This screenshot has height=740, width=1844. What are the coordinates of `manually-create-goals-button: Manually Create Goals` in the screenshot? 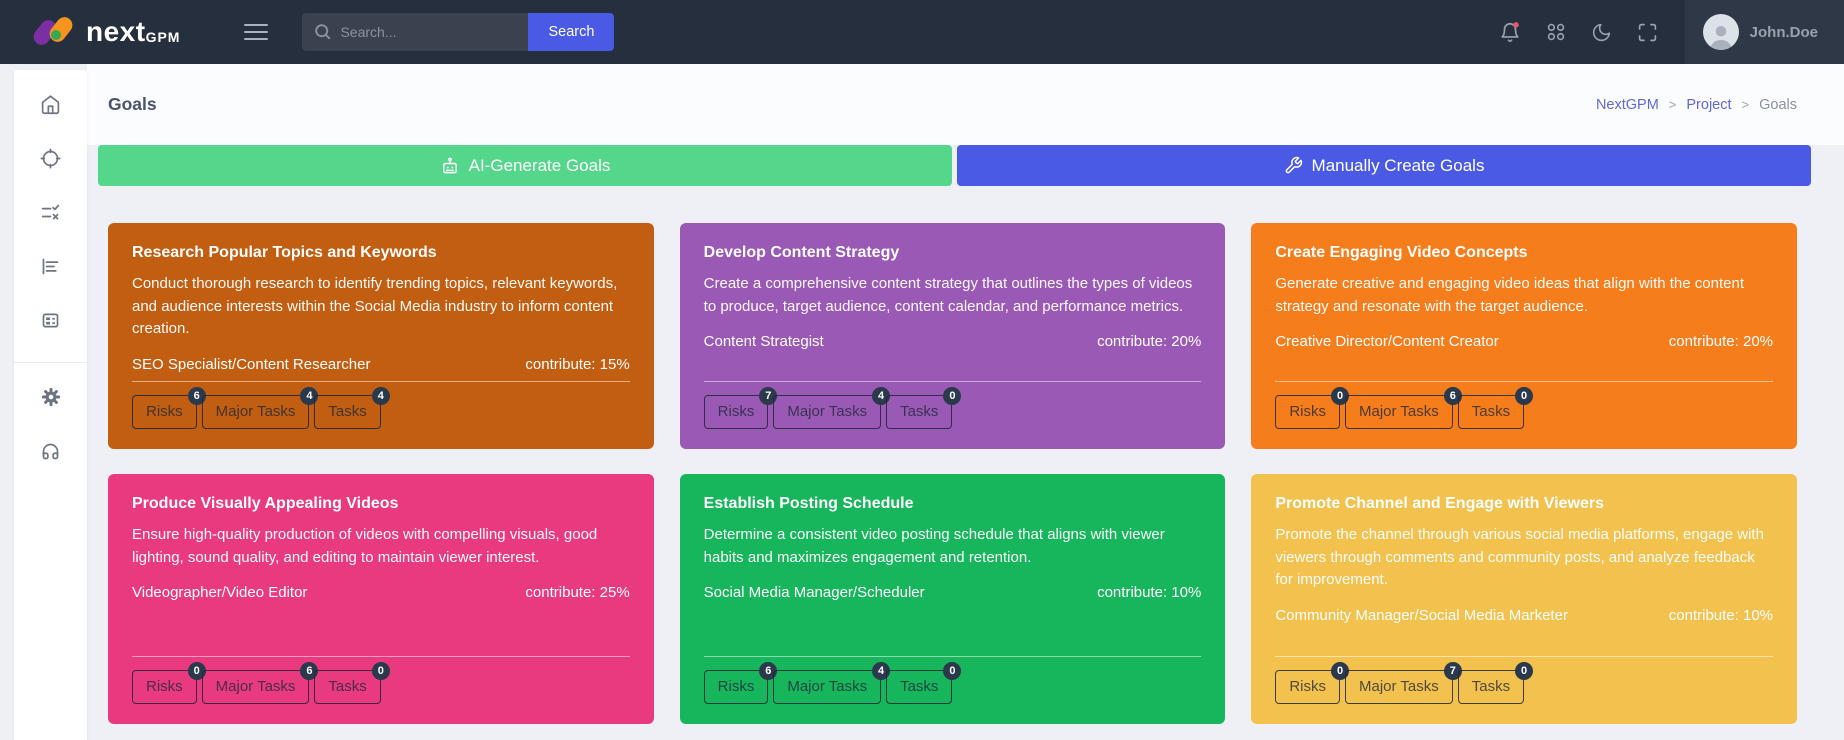 It's located at (1384, 165).